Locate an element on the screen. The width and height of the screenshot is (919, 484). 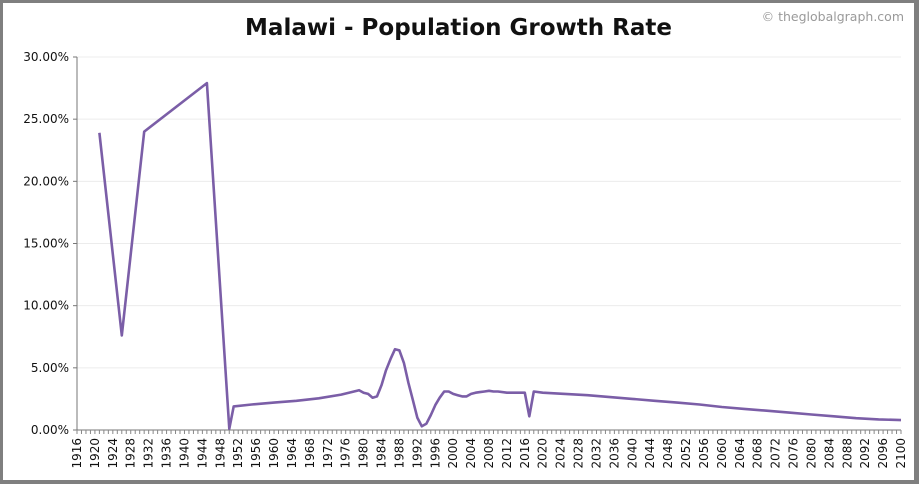
x-tick-label: 1936 is located at coordinates (167, 453).